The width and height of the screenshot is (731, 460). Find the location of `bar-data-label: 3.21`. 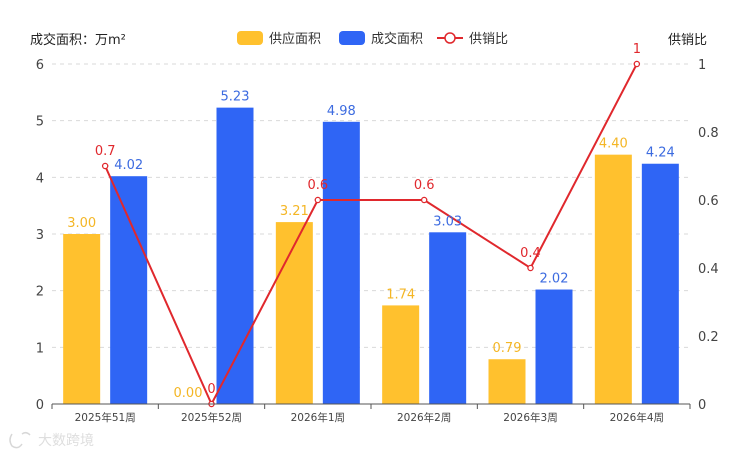

bar-data-label: 3.21 is located at coordinates (294, 211).